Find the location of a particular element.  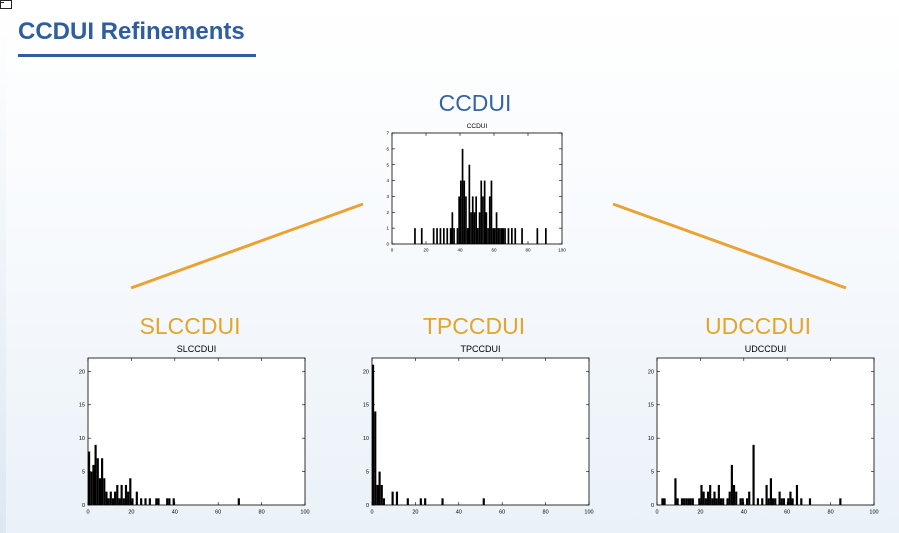

y-tick-label: 0 is located at coordinates (652, 506).